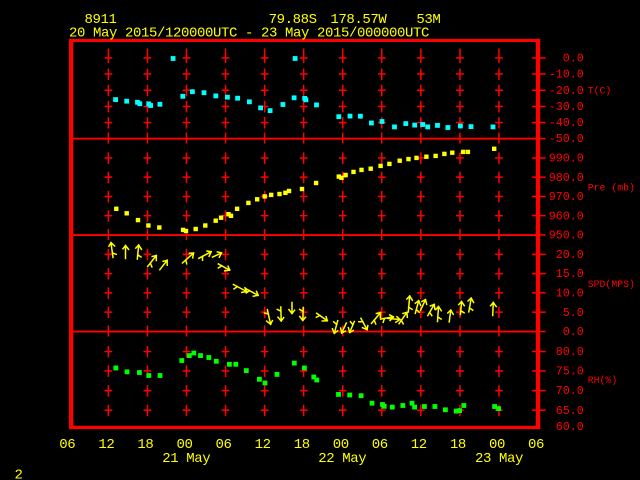 The image size is (640, 480). I want to click on svg-text: SPD(MPS), so click(611, 284).